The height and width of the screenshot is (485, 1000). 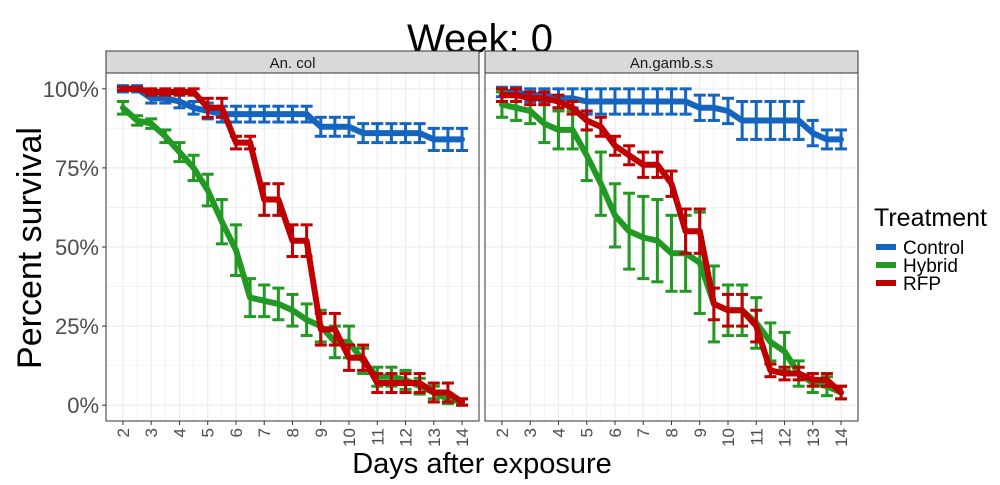 I want to click on y-tick-label: 25%, so click(x=77, y=326).